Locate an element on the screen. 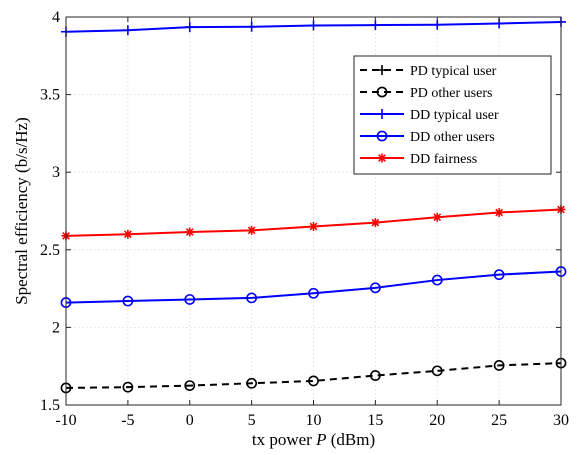 The image size is (577, 455). series-dd-other-users is located at coordinates (313, 287).